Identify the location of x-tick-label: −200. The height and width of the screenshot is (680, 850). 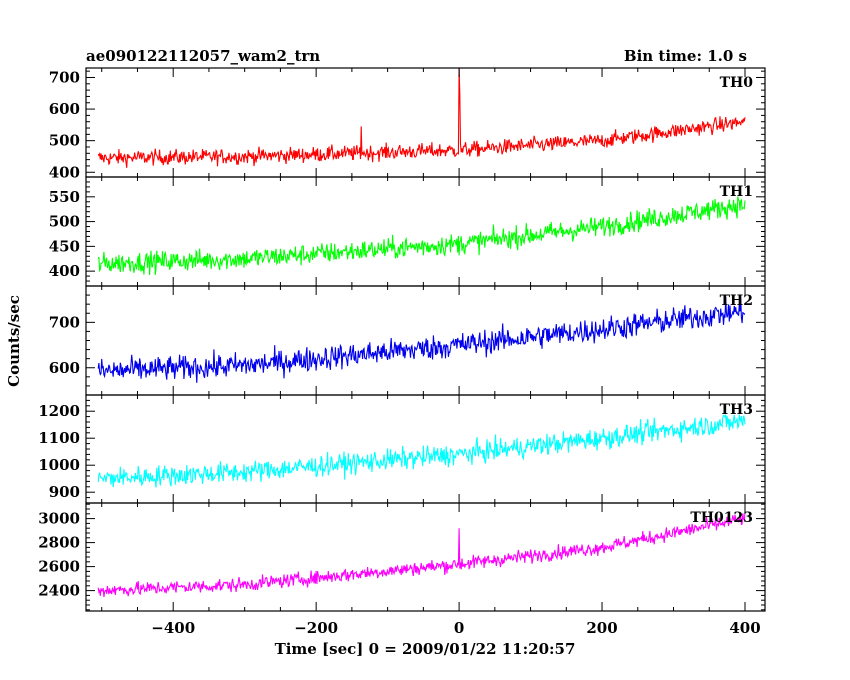
(316, 628).